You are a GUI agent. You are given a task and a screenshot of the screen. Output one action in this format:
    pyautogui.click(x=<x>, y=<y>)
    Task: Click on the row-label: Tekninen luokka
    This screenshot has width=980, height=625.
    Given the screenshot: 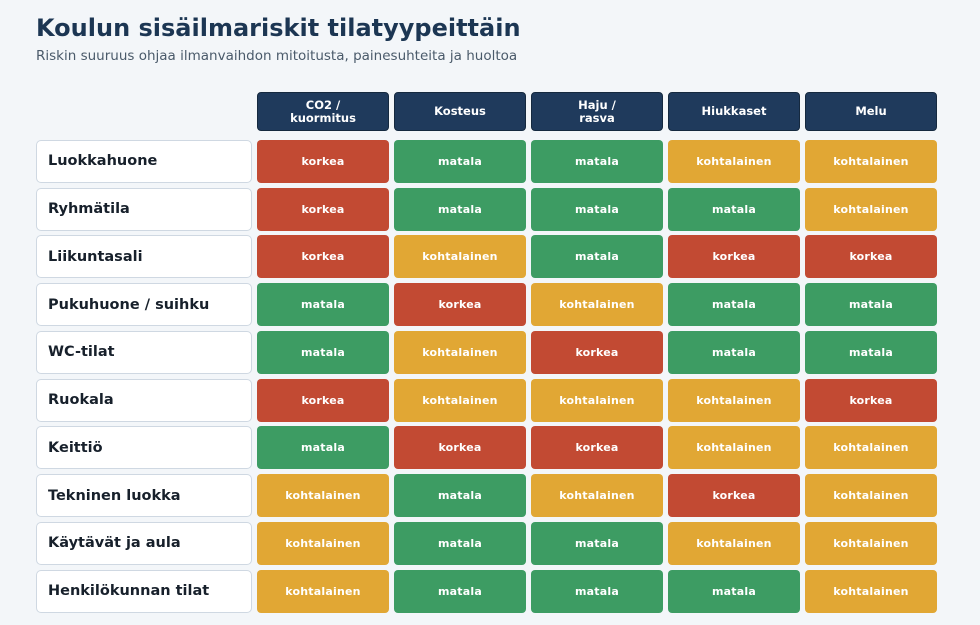 What is the action you would take?
    pyautogui.click(x=144, y=495)
    